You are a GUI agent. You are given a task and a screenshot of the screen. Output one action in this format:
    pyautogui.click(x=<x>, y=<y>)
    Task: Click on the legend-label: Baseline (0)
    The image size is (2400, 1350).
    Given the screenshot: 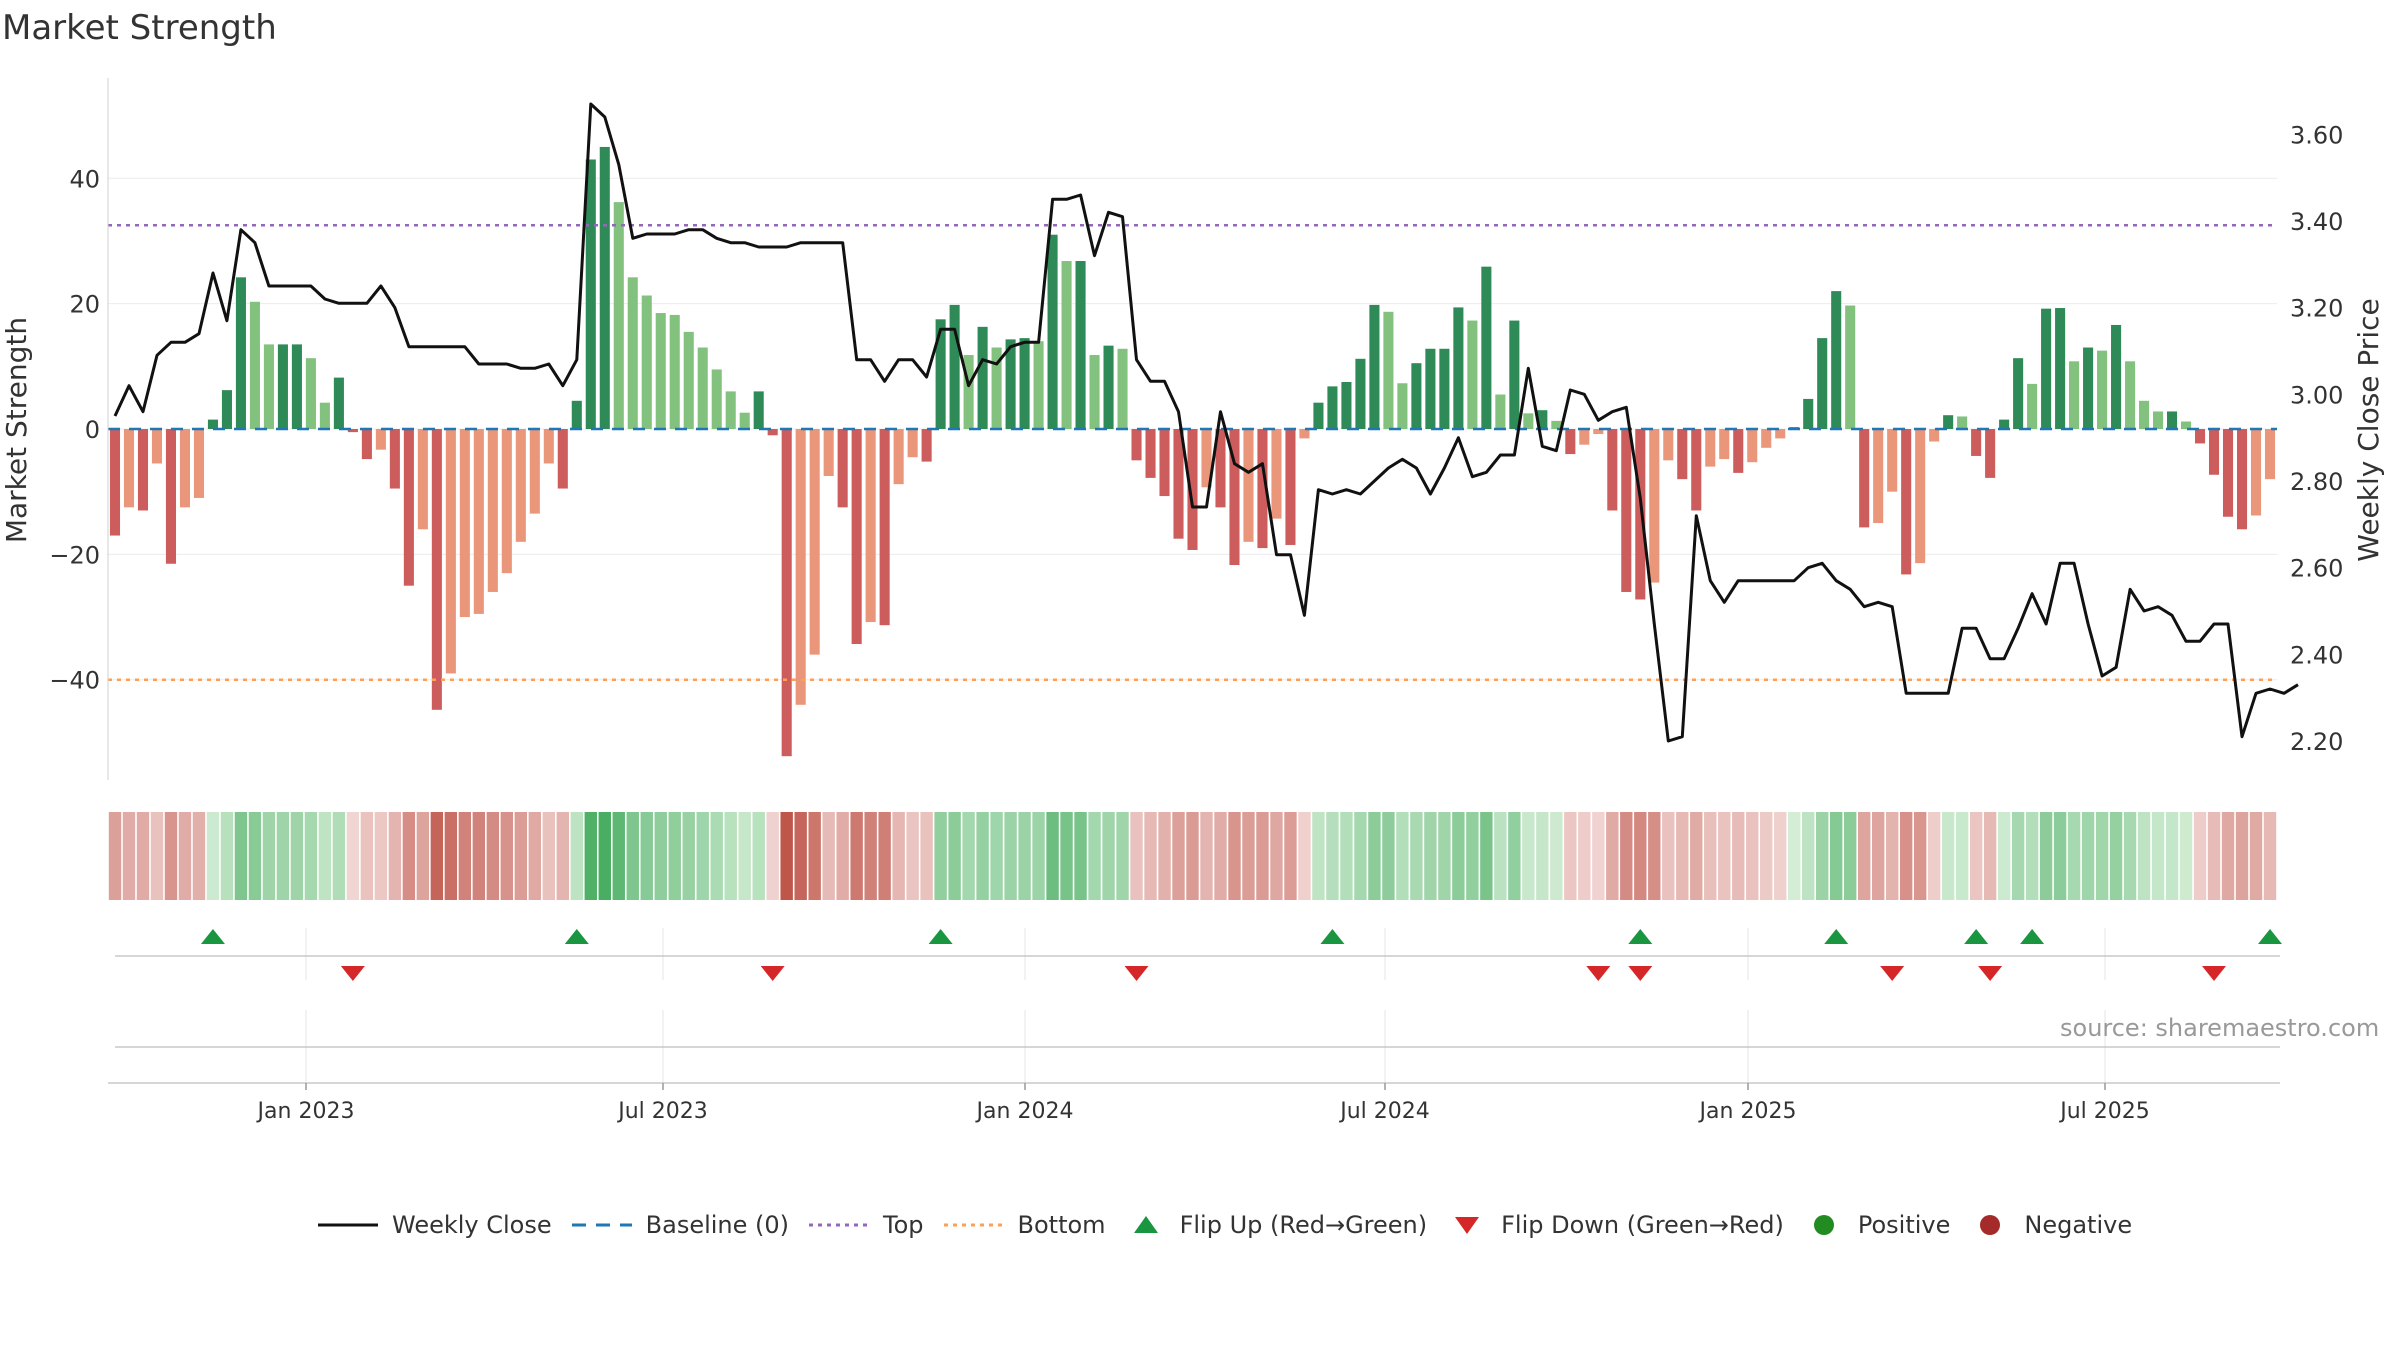 What is the action you would take?
    pyautogui.click(x=717, y=1225)
    